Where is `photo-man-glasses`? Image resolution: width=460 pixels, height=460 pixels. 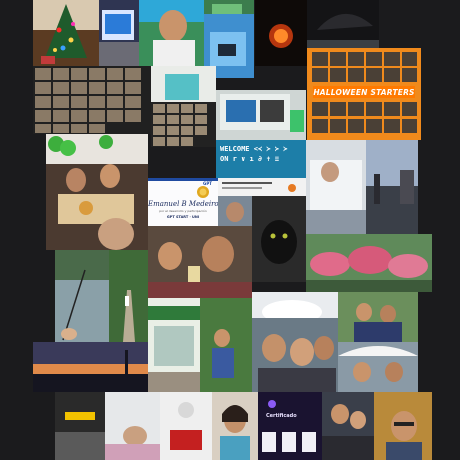 photo-man-glasses is located at coordinates (403, 426).